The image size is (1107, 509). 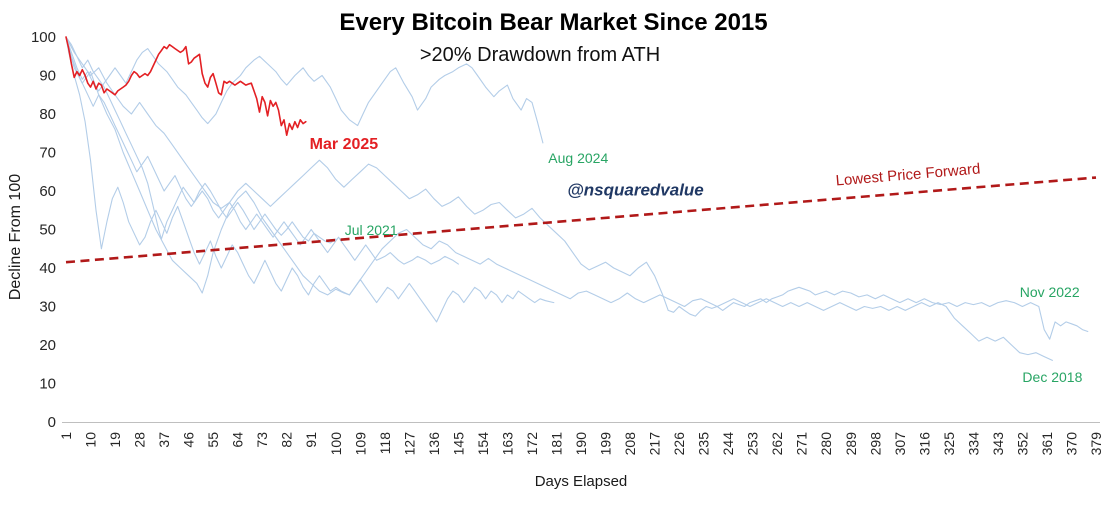 What do you see at coordinates (998, 444) in the screenshot?
I see `x-tick-label: 343` at bounding box center [998, 444].